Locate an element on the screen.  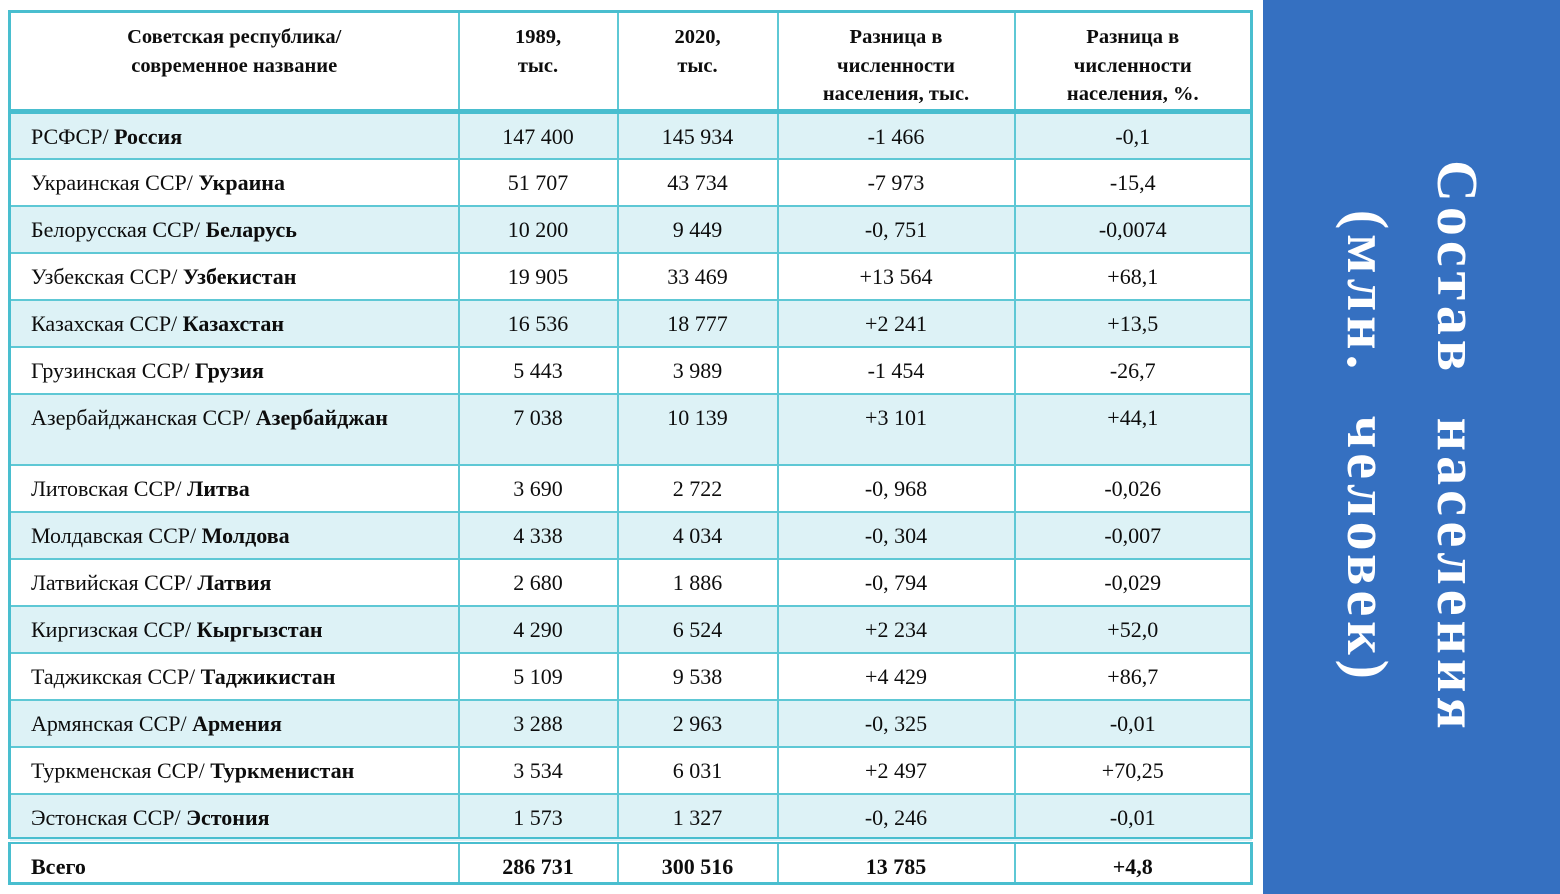
republic-modern-name: Азербайджан is located at coordinates (321, 417).